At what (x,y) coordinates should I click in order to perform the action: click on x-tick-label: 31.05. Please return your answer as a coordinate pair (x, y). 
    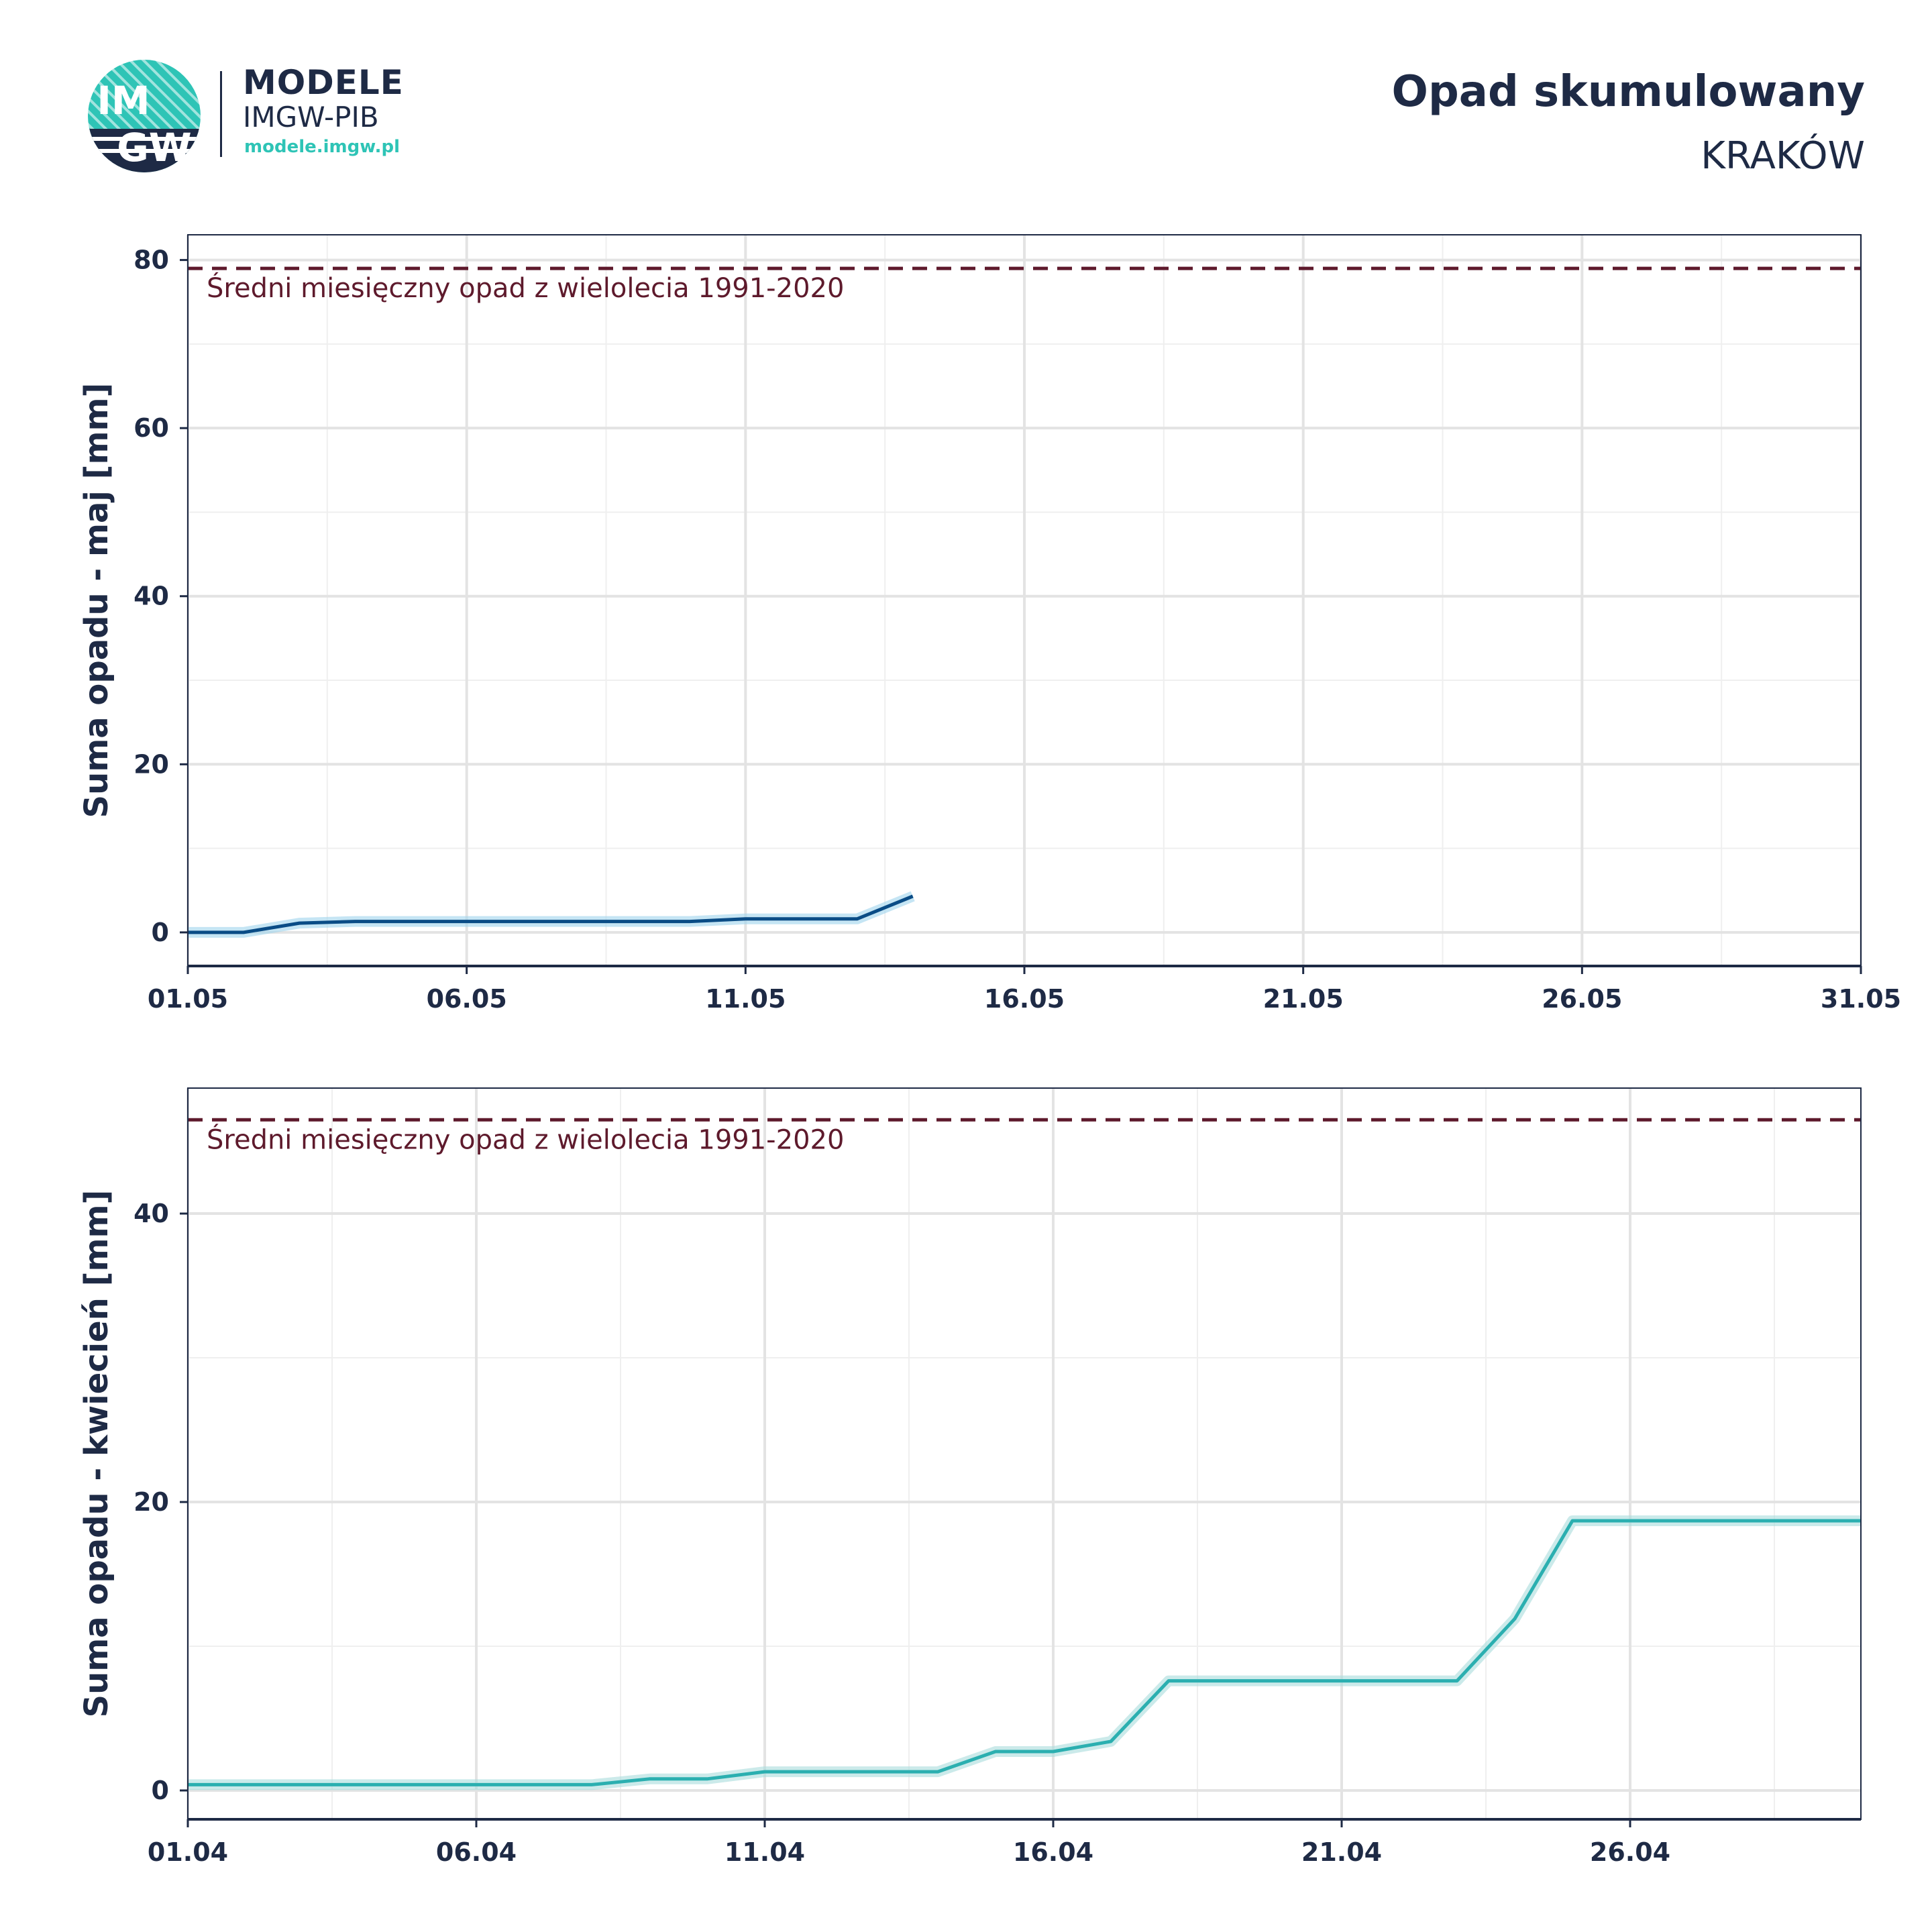
    Looking at the image, I should click on (1861, 999).